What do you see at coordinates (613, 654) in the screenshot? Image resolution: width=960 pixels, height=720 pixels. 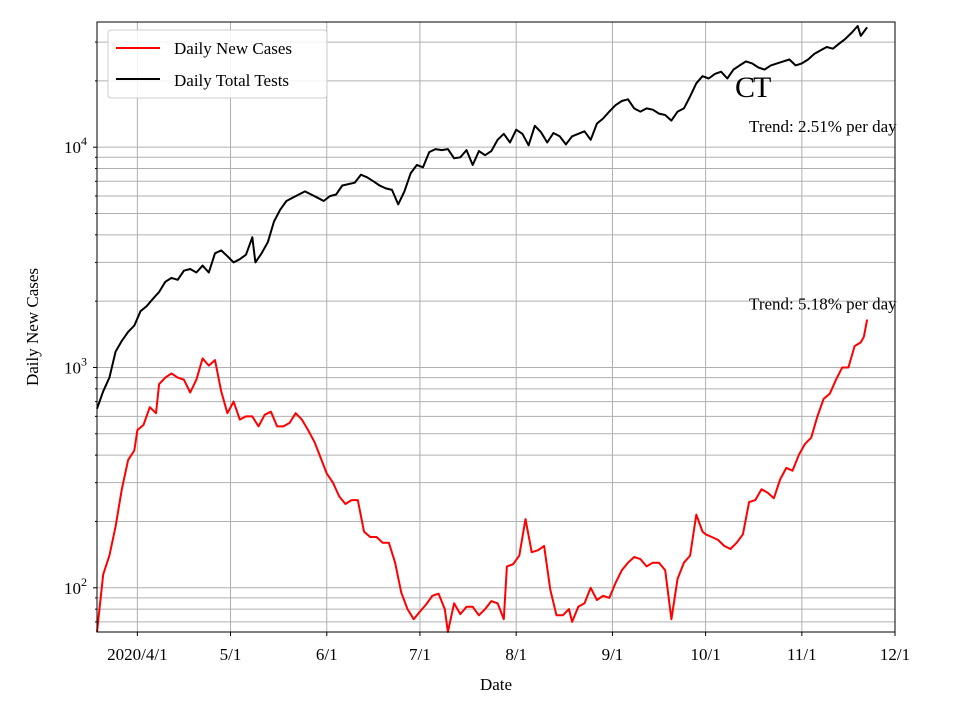 I see `x-tick-label: 9/1` at bounding box center [613, 654].